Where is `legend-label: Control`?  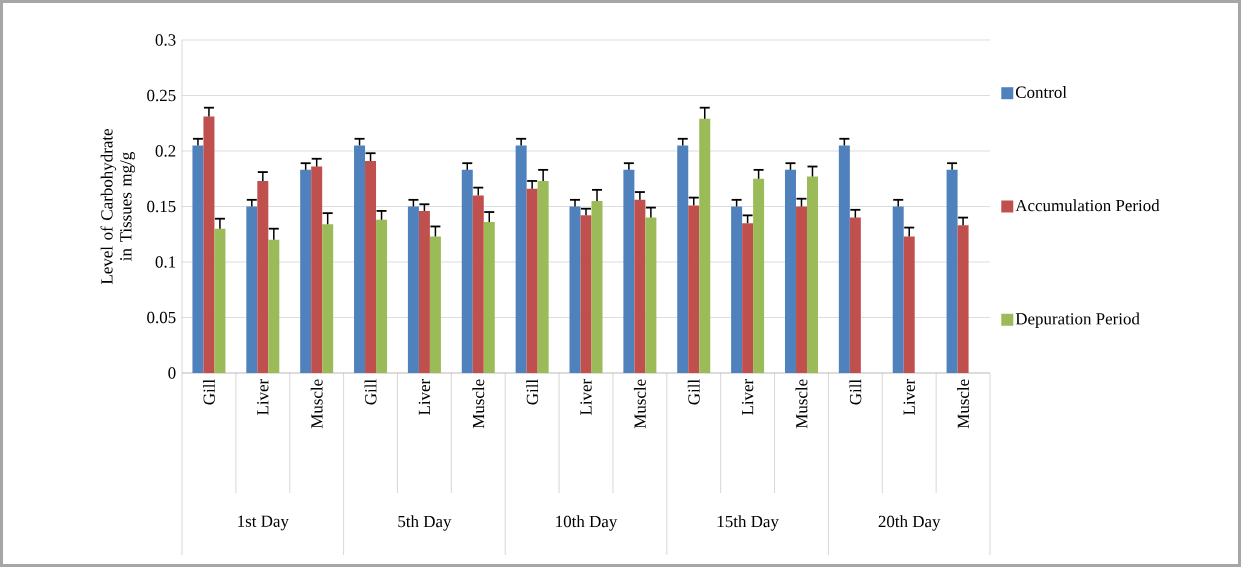 legend-label: Control is located at coordinates (1041, 92).